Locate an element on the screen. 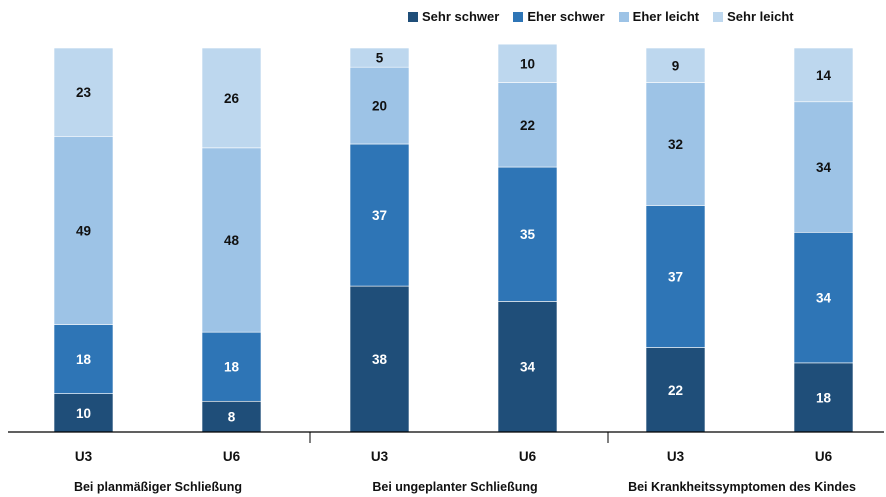 The height and width of the screenshot is (497, 886). group-label: Bei ungeplanter Schließung is located at coordinates (454, 487).